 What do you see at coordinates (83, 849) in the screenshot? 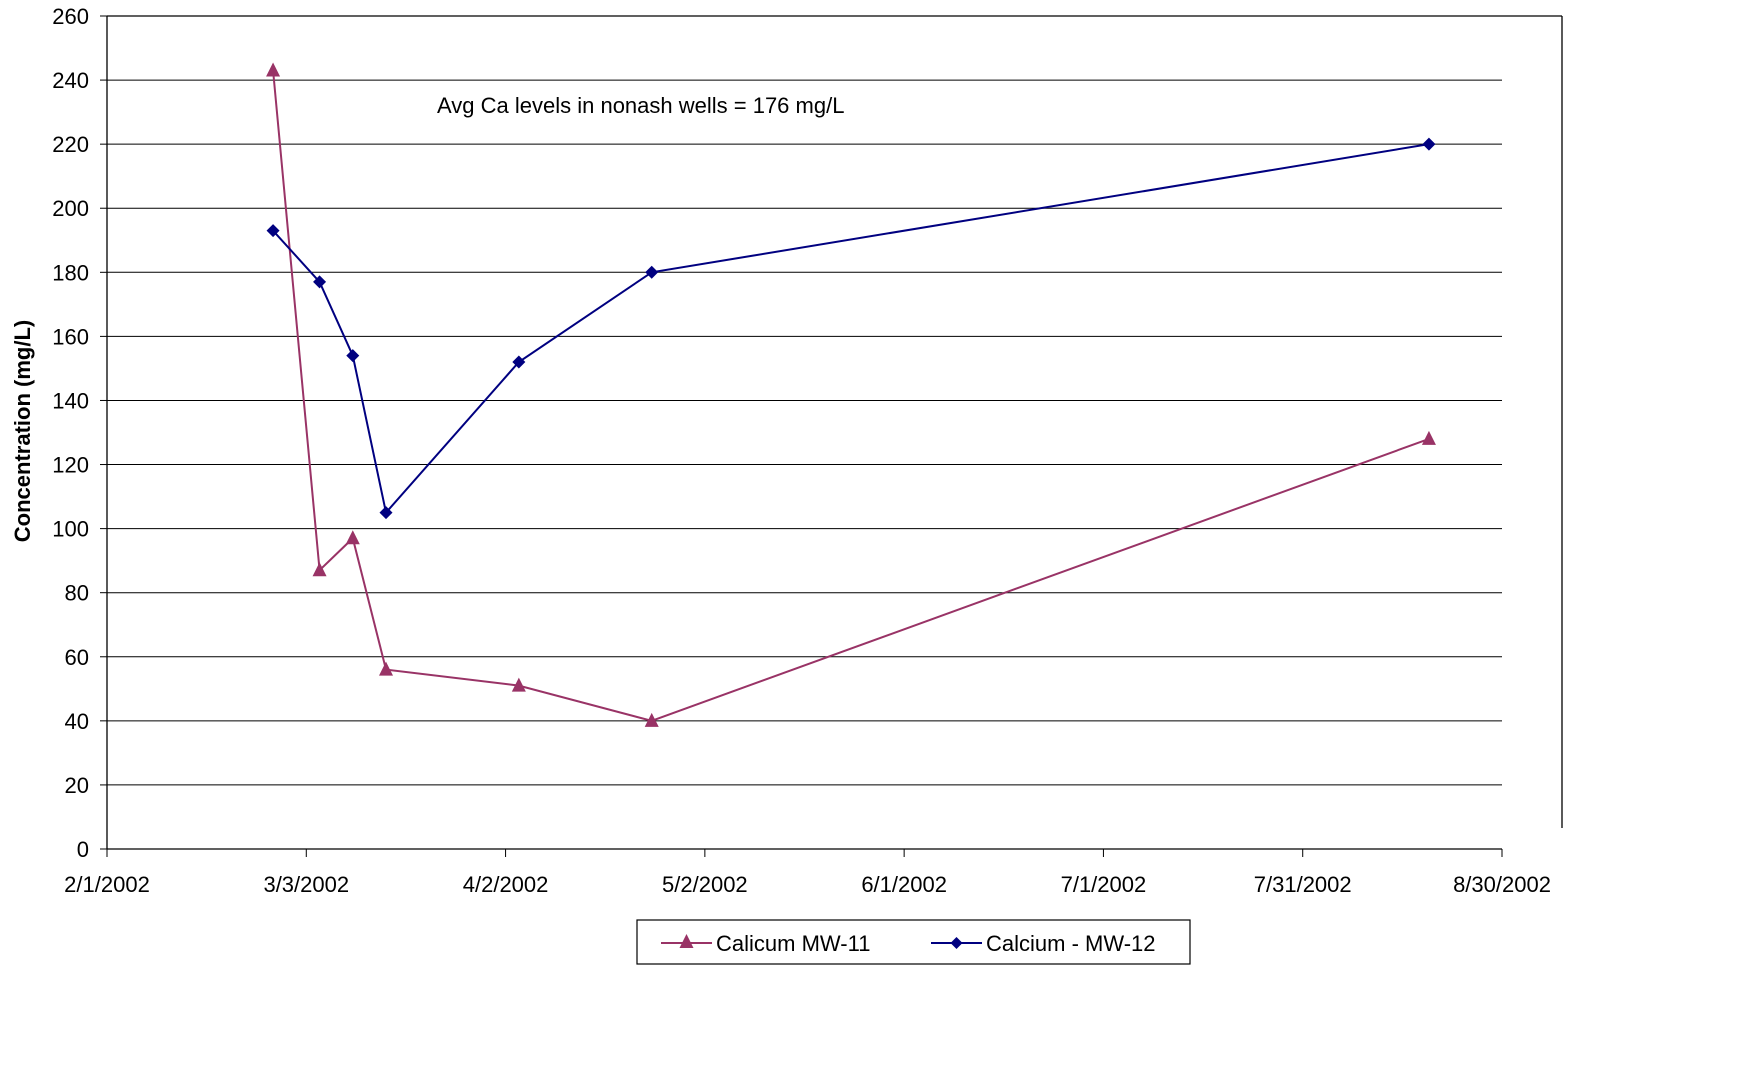
I see `y-tick-label: 0` at bounding box center [83, 849].